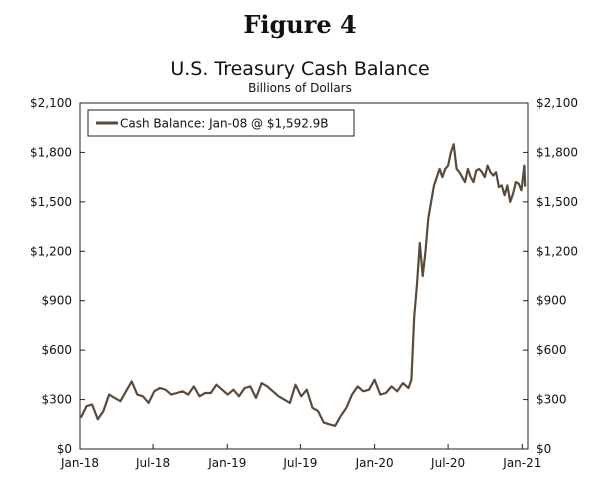  What do you see at coordinates (551, 301) in the screenshot?
I see `y-tick-label-right: $900` at bounding box center [551, 301].